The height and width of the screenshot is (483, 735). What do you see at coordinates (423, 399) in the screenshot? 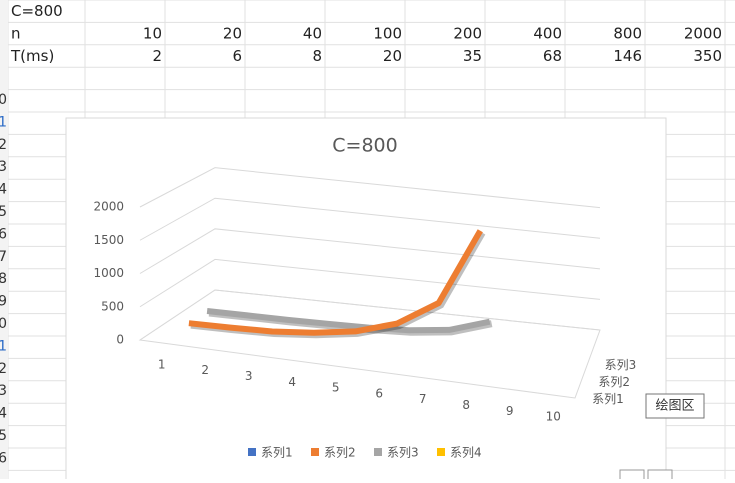
I see `x-tick-label: 7` at bounding box center [423, 399].